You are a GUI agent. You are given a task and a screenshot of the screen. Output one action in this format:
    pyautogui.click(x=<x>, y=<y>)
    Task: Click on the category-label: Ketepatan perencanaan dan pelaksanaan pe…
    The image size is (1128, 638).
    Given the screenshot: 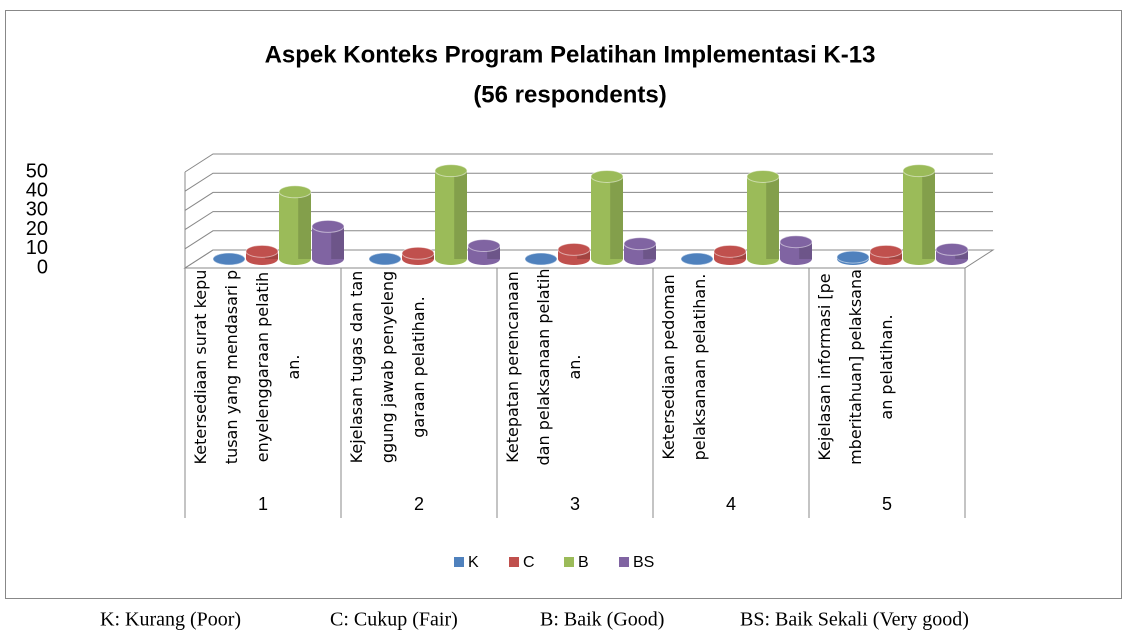 What is the action you would take?
    pyautogui.click(x=543, y=367)
    